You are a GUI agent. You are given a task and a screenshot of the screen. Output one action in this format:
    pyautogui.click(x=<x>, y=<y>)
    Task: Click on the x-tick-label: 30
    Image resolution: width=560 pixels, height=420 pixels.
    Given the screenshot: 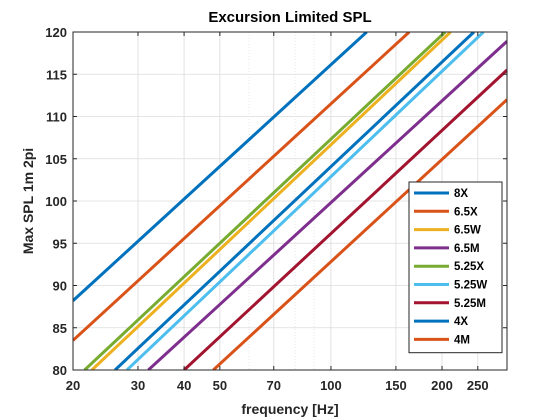 What is the action you would take?
    pyautogui.click(x=138, y=385)
    